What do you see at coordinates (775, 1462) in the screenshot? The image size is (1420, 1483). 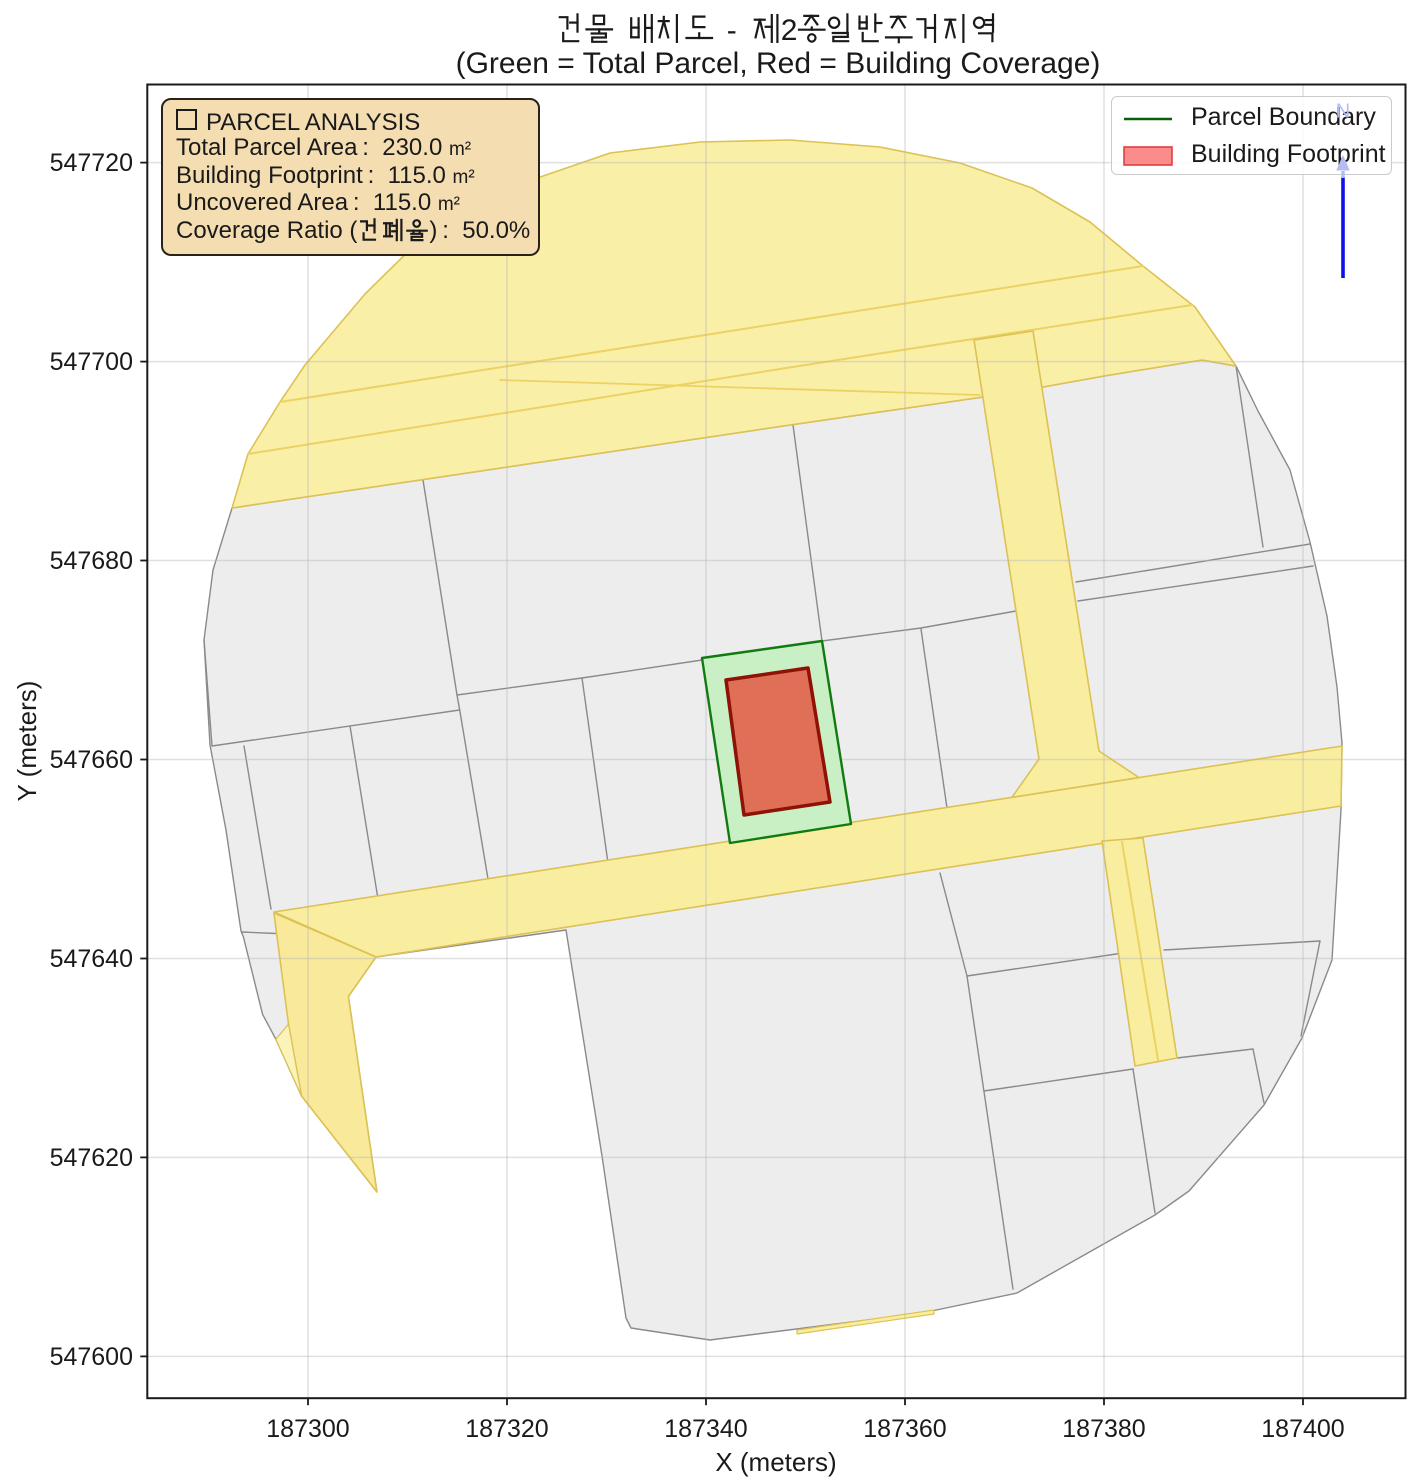 I see `svg-text: X (meters)` at bounding box center [775, 1462].